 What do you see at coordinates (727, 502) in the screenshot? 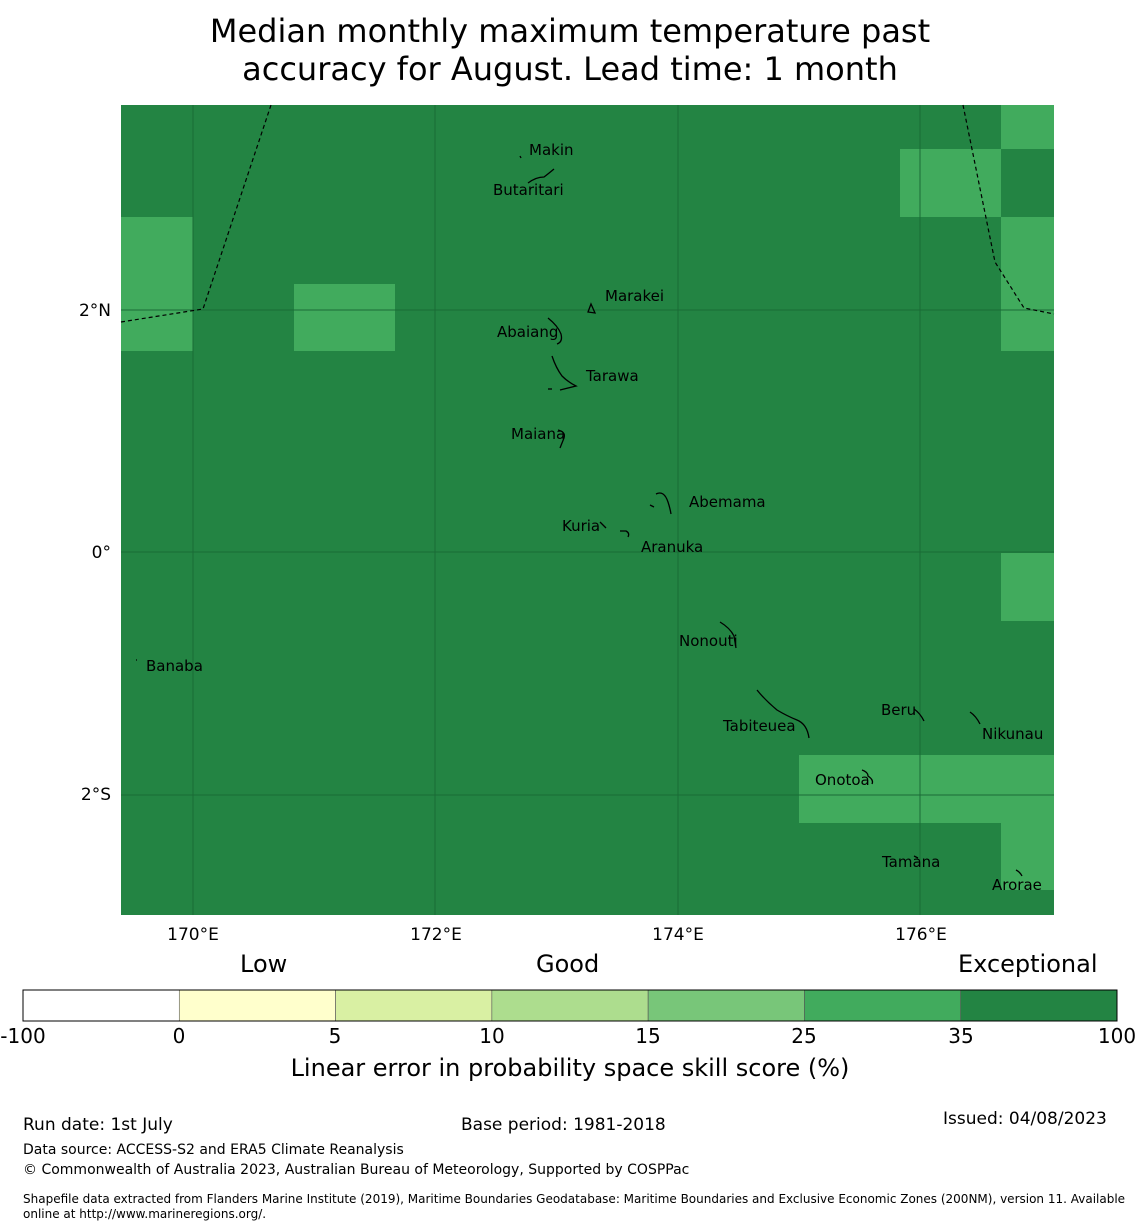
I see `island-label-abemama: Abemama` at bounding box center [727, 502].